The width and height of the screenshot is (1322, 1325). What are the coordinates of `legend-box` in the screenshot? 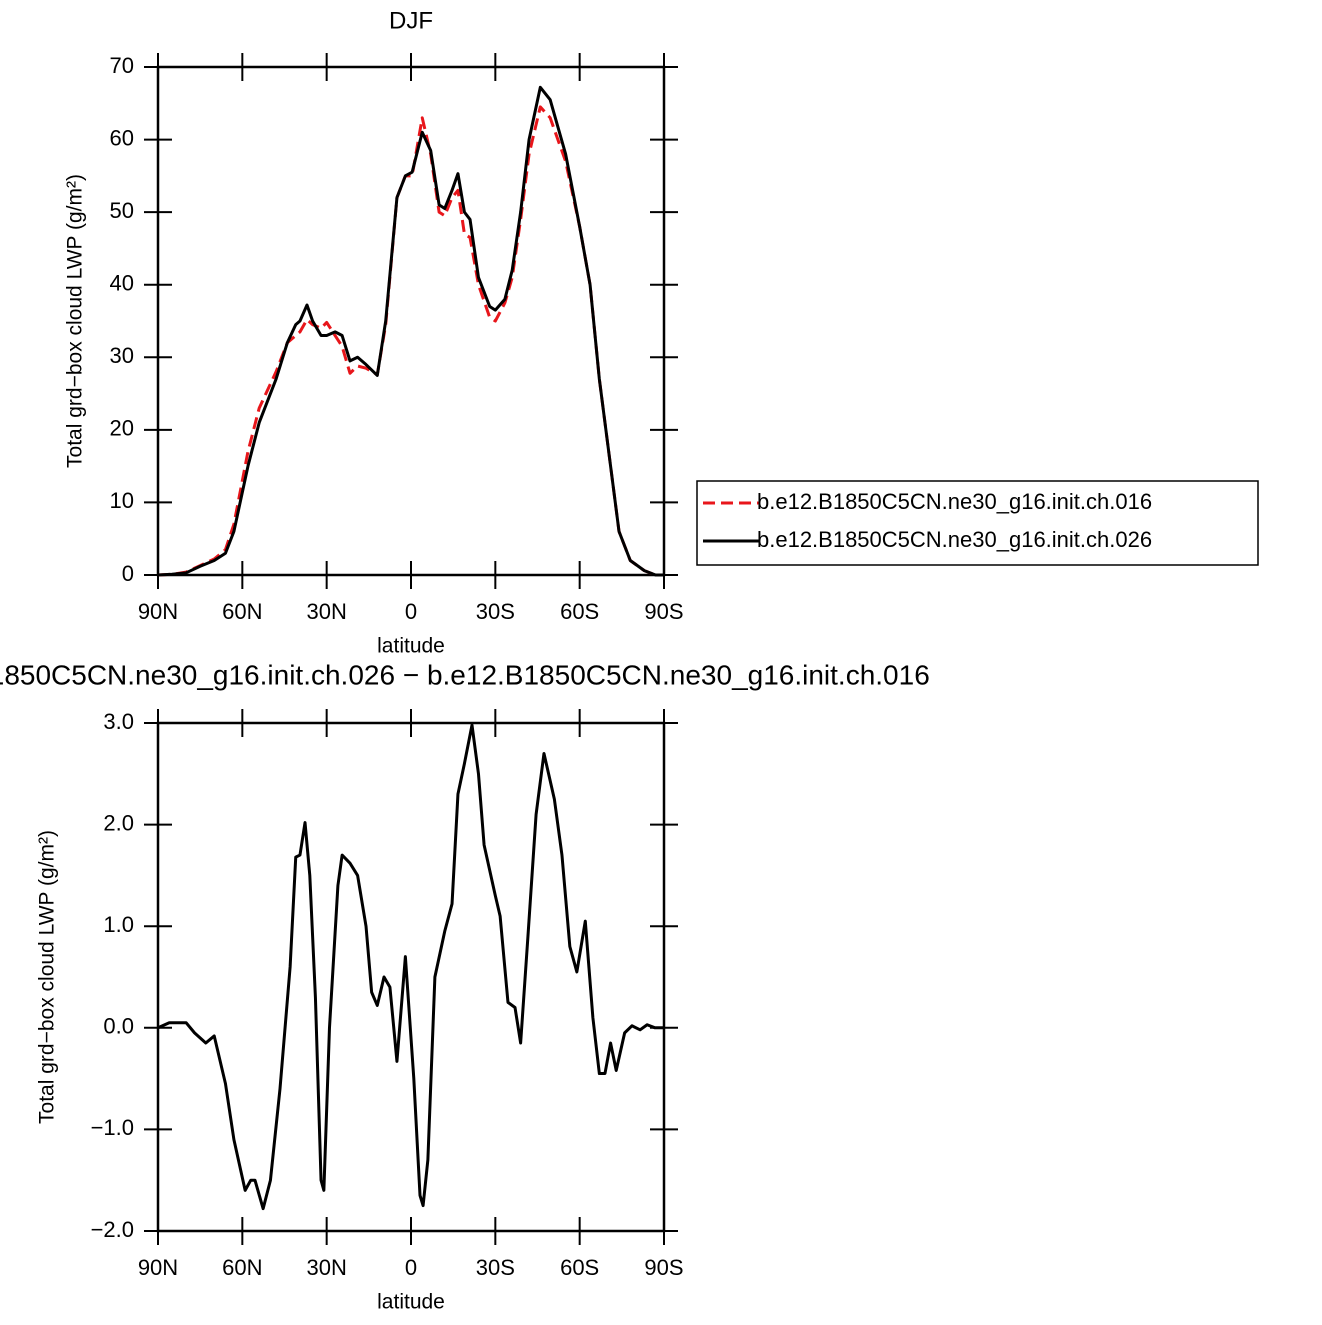 It's located at (977, 523).